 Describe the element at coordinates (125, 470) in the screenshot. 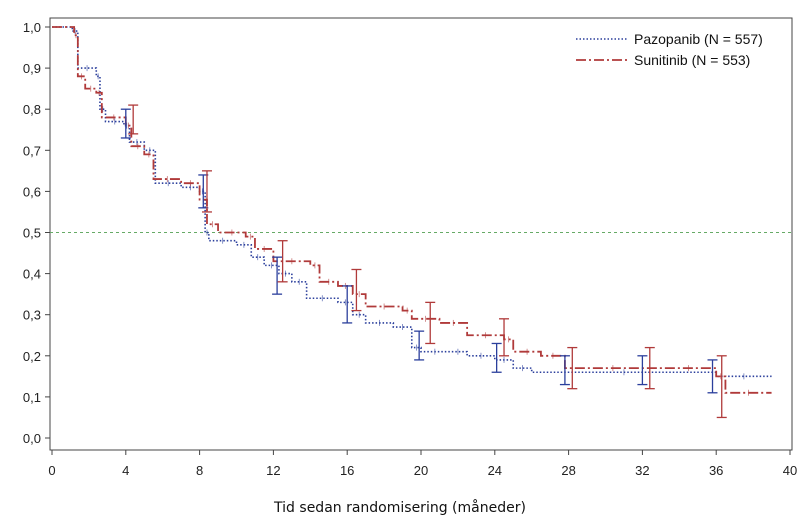

I see `x-tick-label: 4` at that location.